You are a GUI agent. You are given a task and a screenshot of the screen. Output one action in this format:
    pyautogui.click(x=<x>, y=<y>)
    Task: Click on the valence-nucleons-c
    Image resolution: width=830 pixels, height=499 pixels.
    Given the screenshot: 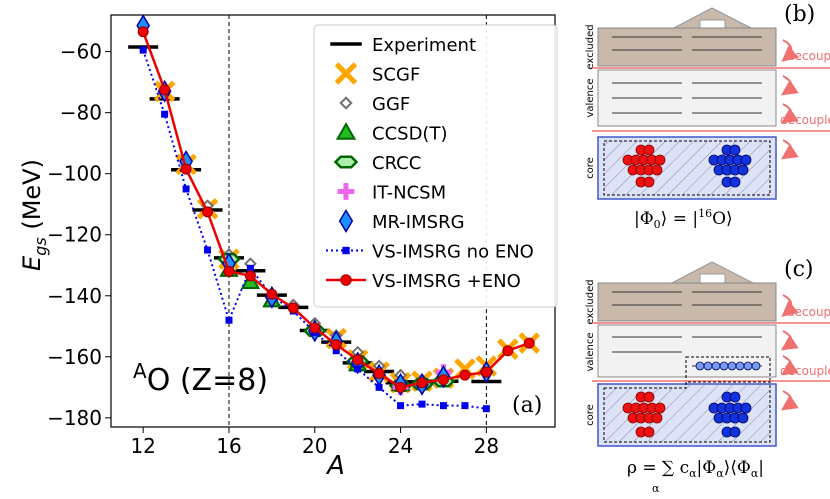 What is the action you would take?
    pyautogui.click(x=728, y=366)
    